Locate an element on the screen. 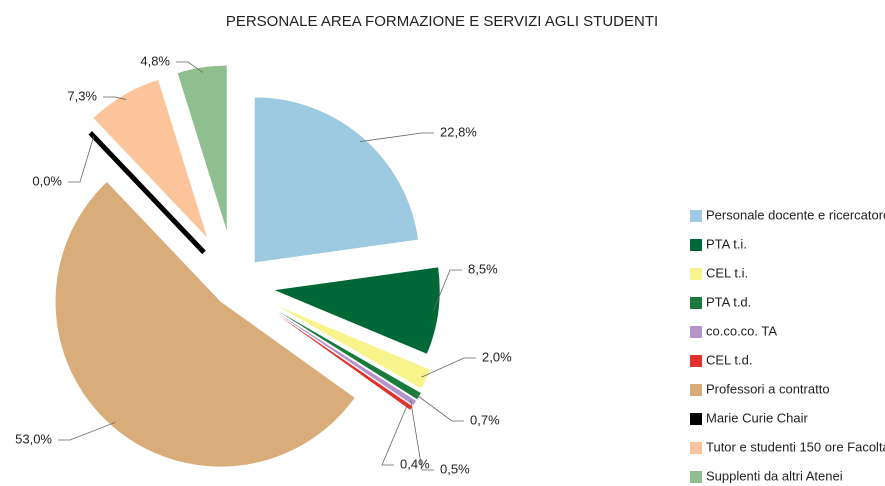 The image size is (885, 486). legend-label: PTA t.d. is located at coordinates (728, 301).